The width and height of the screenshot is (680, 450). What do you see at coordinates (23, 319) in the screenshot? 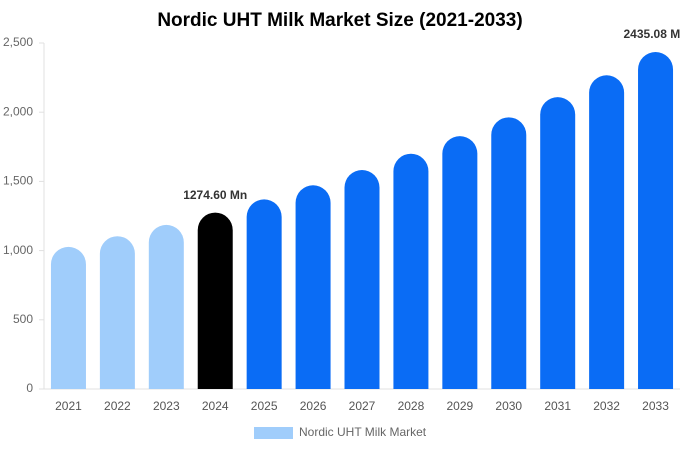
I see `y-tick-label: 500` at bounding box center [23, 319].